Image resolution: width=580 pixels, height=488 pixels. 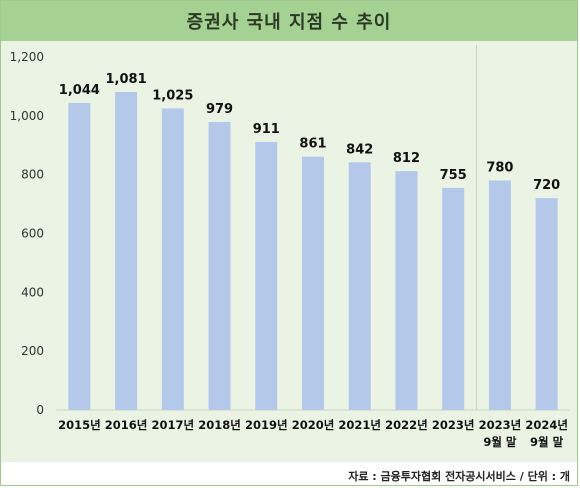 What do you see at coordinates (219, 425) in the screenshot?
I see `x-tick-label: 2018년` at bounding box center [219, 425].